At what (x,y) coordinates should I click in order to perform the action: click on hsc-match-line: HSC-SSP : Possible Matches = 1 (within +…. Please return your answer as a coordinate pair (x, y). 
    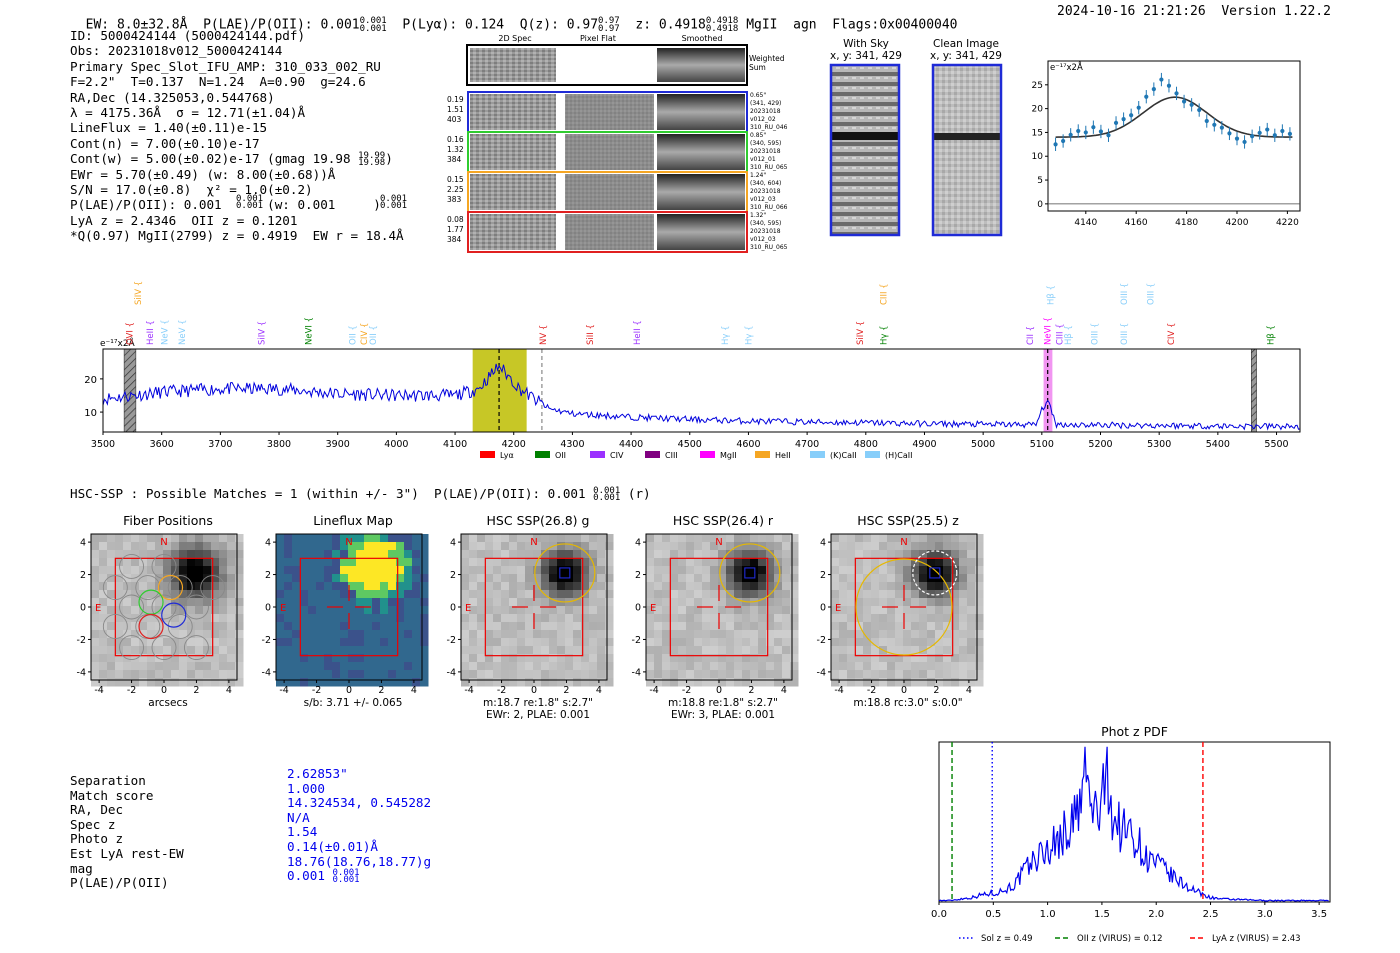
    Looking at the image, I should click on (360, 494).